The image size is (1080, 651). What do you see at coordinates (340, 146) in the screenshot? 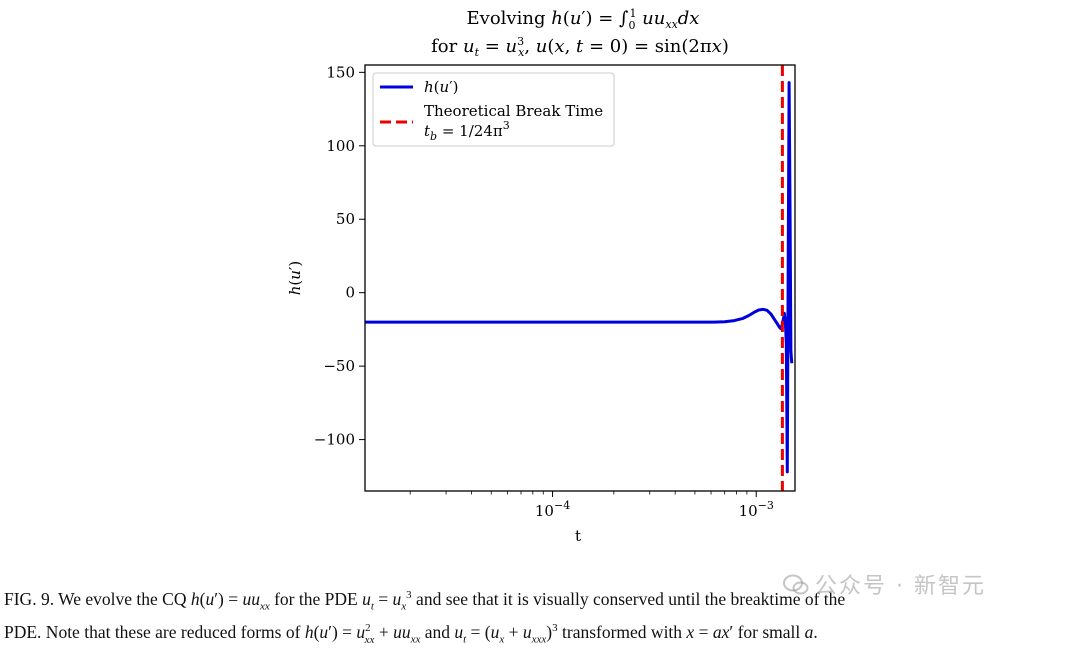
I see `y-tick-label: 100` at bounding box center [340, 146].